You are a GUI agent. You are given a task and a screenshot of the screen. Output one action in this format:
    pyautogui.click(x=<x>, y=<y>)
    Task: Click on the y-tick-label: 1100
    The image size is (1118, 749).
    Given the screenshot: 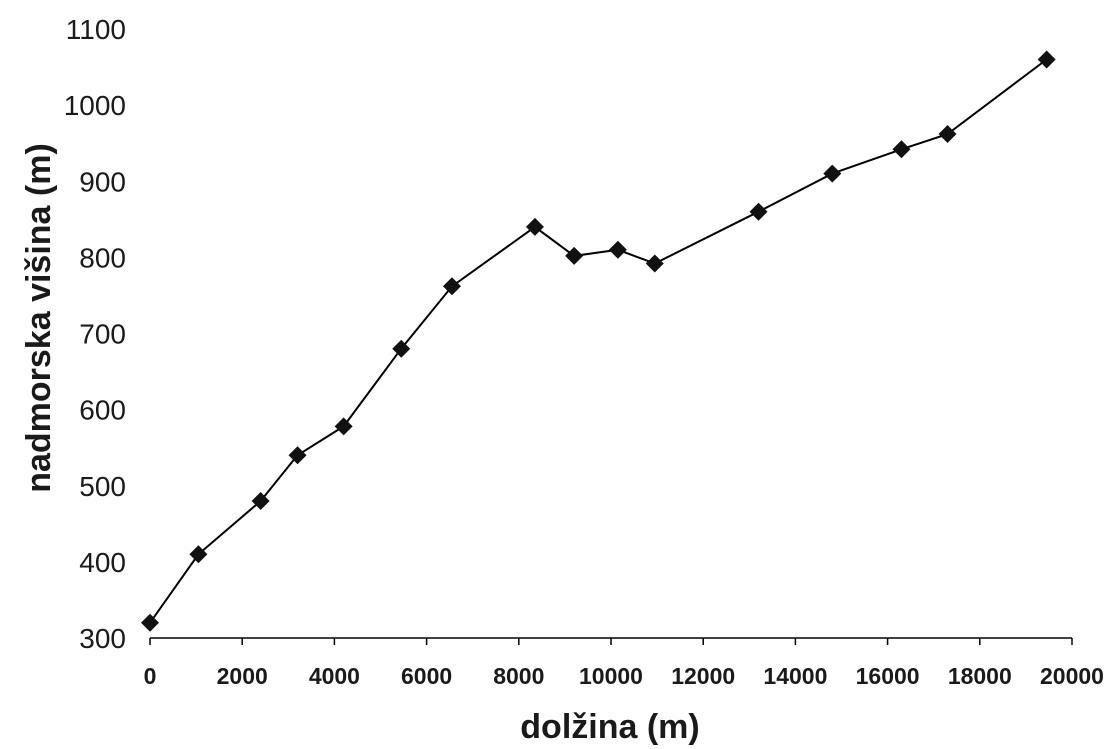 What is the action you would take?
    pyautogui.click(x=96, y=29)
    